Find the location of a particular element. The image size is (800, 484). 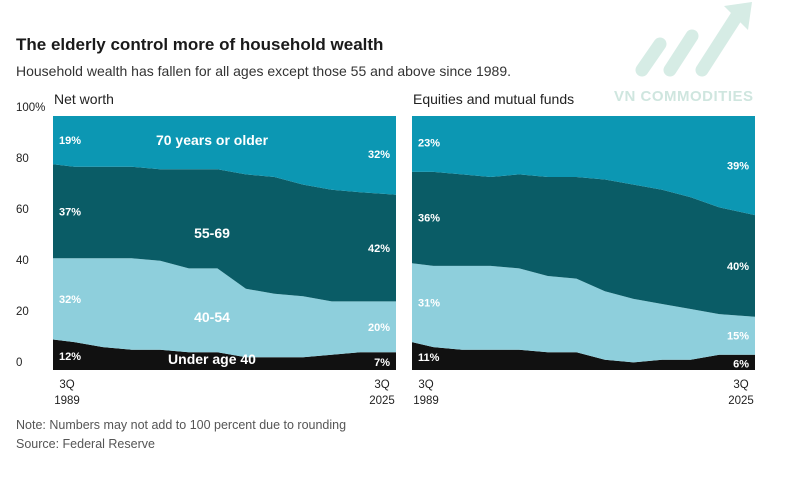

label-start-0-0: 12% is located at coordinates (70, 357).